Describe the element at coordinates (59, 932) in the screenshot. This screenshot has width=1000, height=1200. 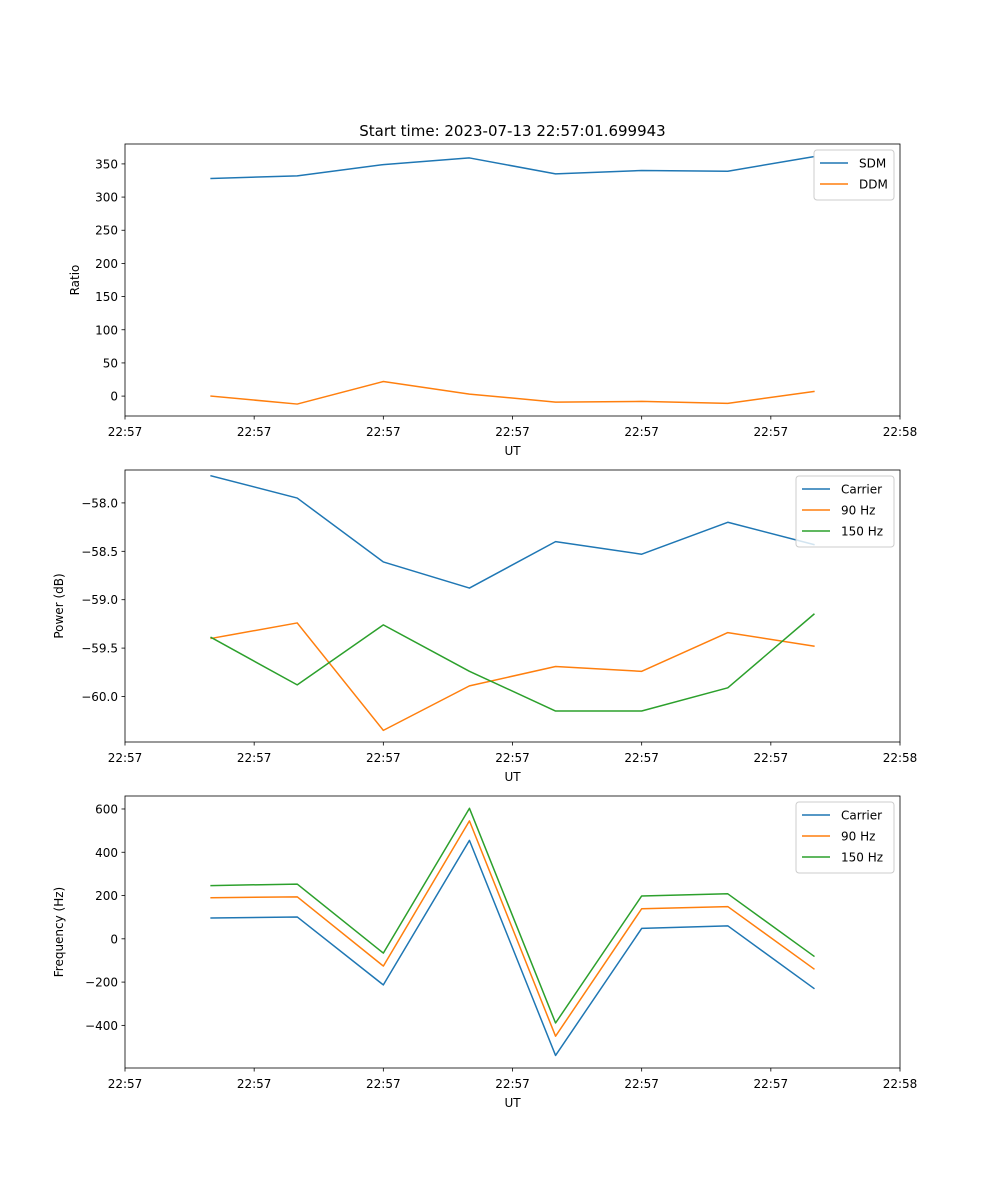
I see `y-axis-label: Frequency (Hz)` at that location.